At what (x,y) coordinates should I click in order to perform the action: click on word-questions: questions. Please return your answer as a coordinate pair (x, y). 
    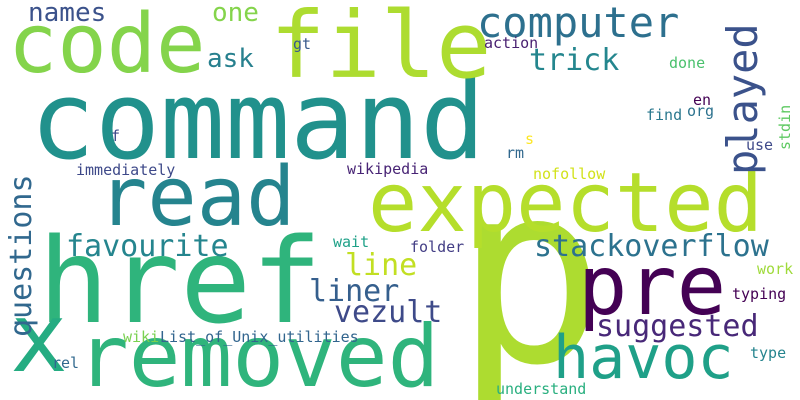
    Looking at the image, I should click on (21, 255).